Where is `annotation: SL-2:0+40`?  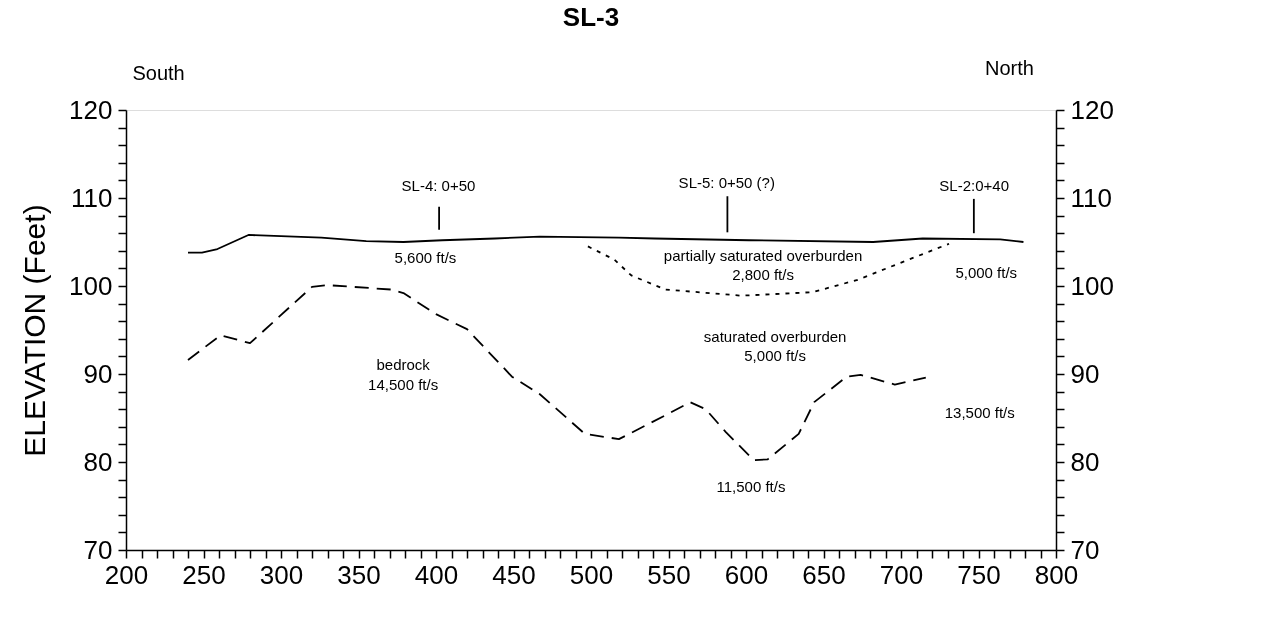 annotation: SL-2:0+40 is located at coordinates (974, 185).